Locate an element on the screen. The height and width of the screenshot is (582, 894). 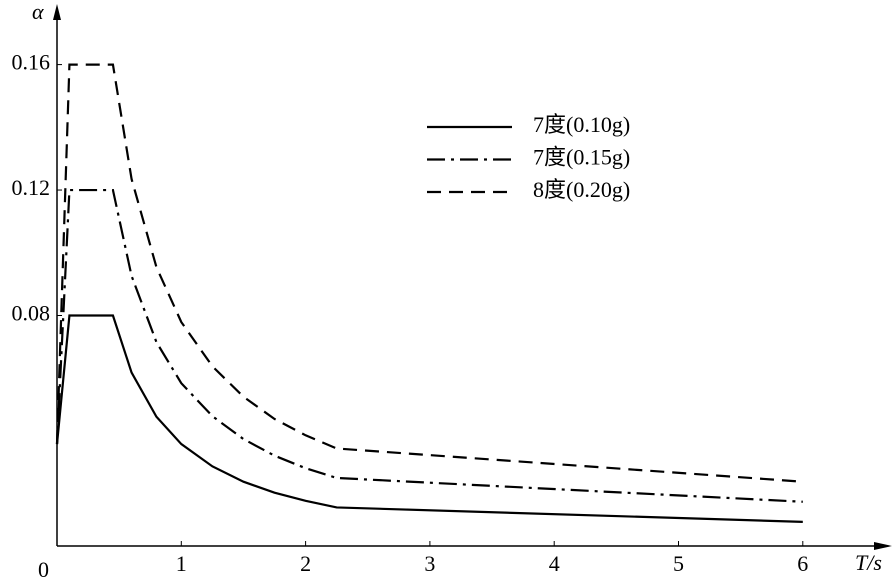
y-tick-label: 0.16 is located at coordinates (31, 62).